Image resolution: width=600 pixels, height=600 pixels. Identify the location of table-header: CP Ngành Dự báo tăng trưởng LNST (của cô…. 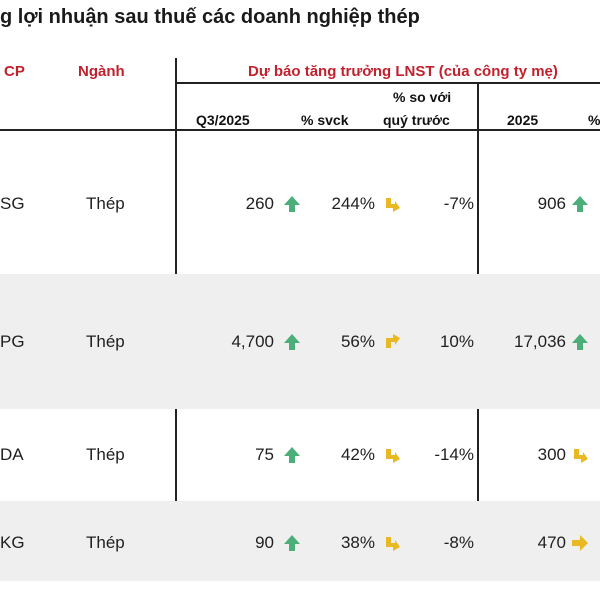
(300, 92).